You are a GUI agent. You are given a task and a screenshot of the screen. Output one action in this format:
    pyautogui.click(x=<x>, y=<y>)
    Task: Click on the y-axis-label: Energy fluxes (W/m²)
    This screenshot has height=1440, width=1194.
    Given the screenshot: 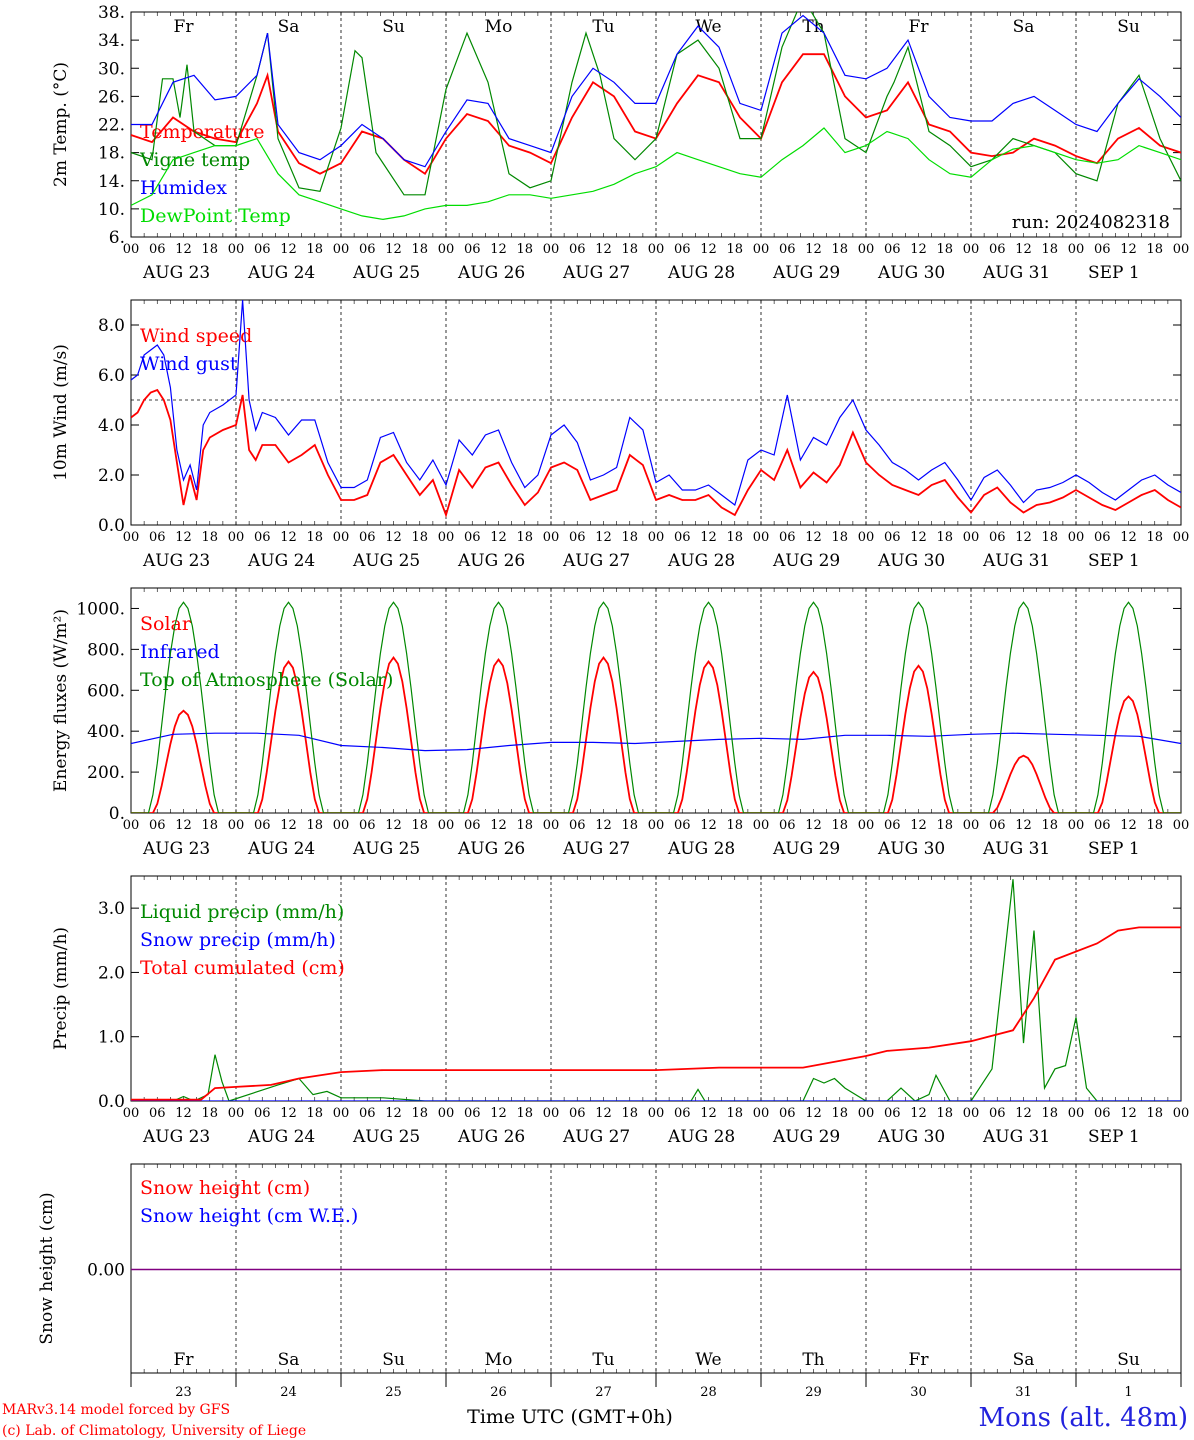 What is the action you would take?
    pyautogui.click(x=61, y=700)
    